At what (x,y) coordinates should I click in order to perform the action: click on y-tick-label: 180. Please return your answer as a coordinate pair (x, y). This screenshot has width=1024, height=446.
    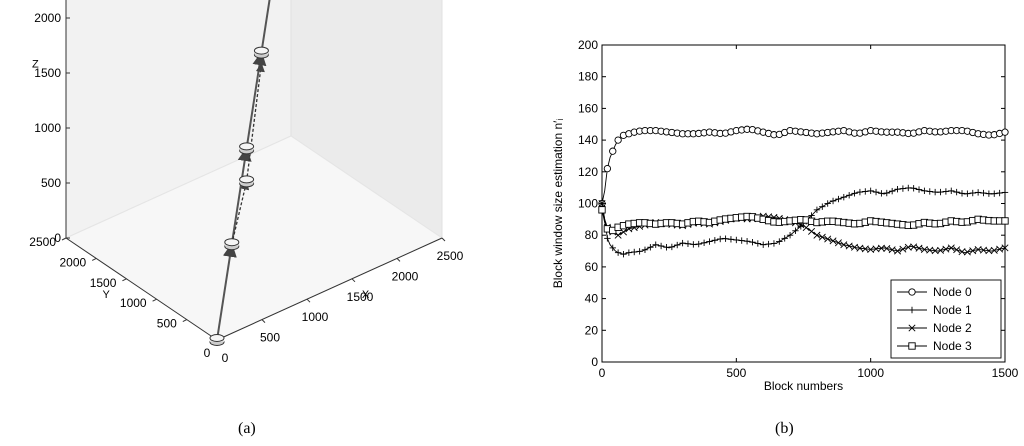
    Looking at the image, I should click on (588, 77).